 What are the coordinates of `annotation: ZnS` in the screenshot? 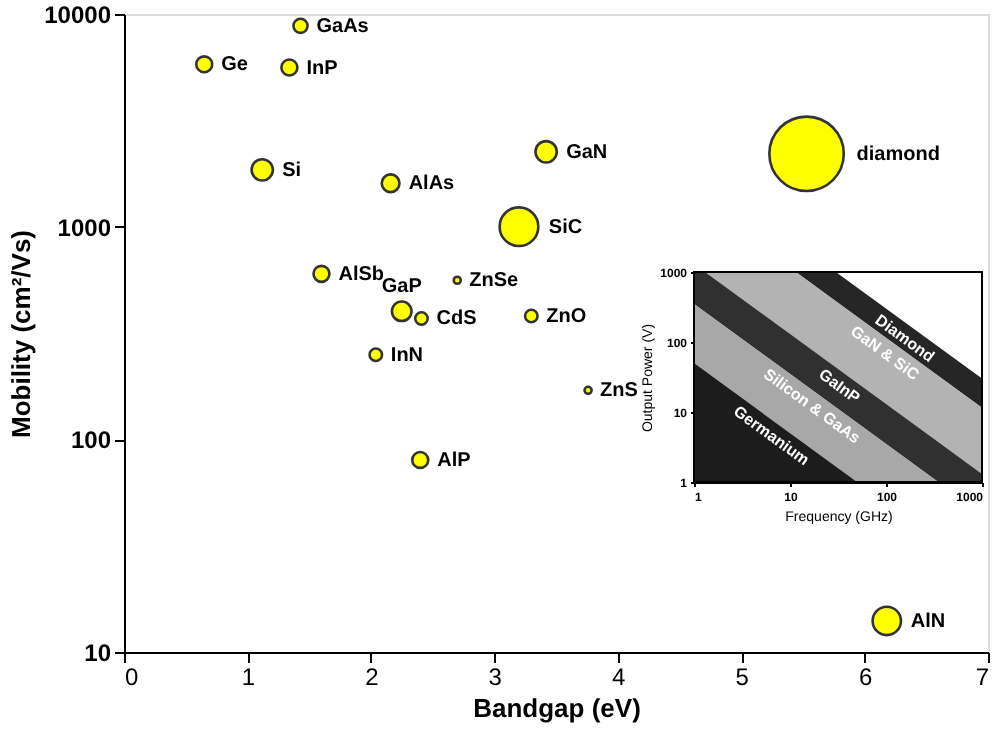 It's located at (619, 391).